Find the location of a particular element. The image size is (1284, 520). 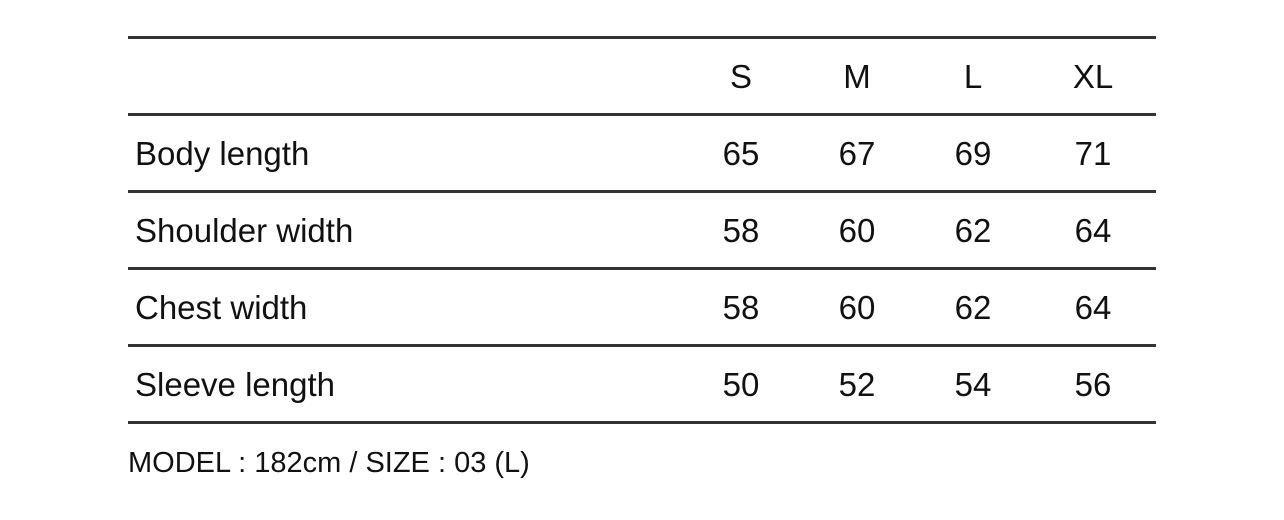

cell-value: 67 is located at coordinates (857, 153).